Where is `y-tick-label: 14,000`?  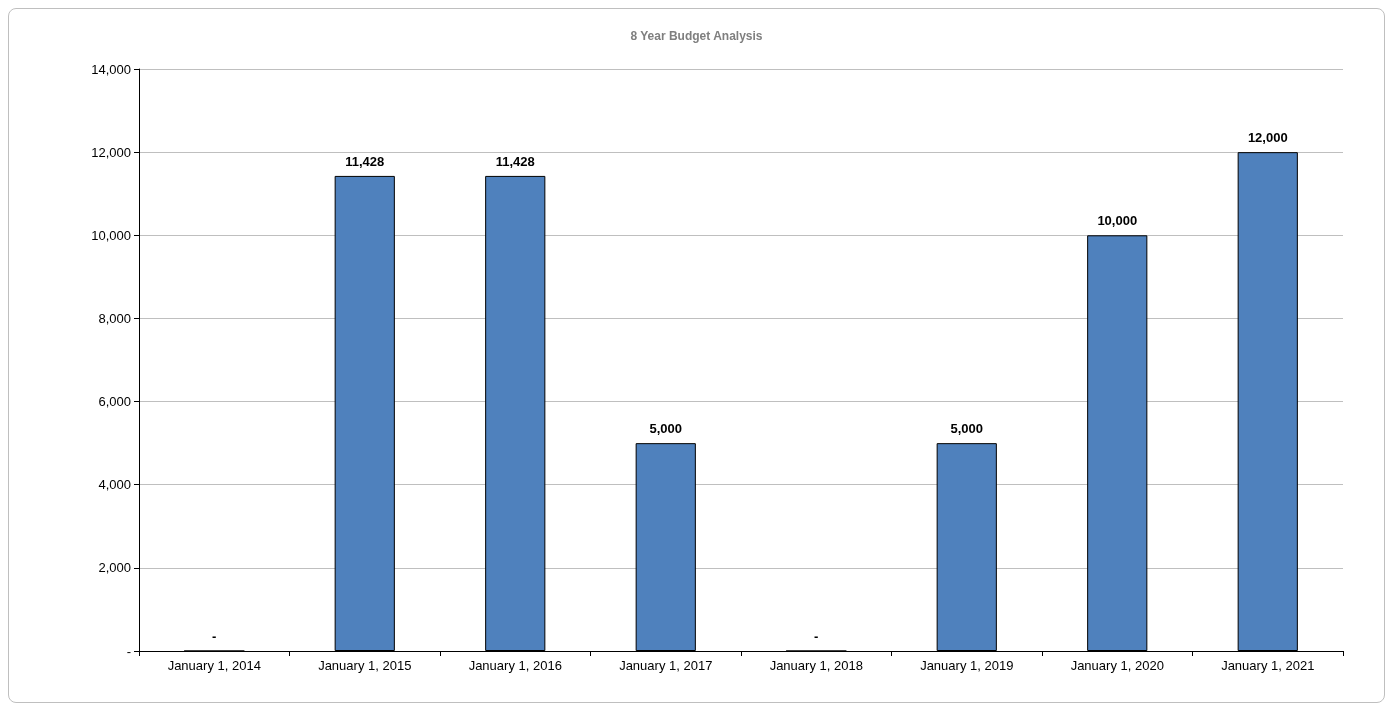
y-tick-label: 14,000 is located at coordinates (111, 69).